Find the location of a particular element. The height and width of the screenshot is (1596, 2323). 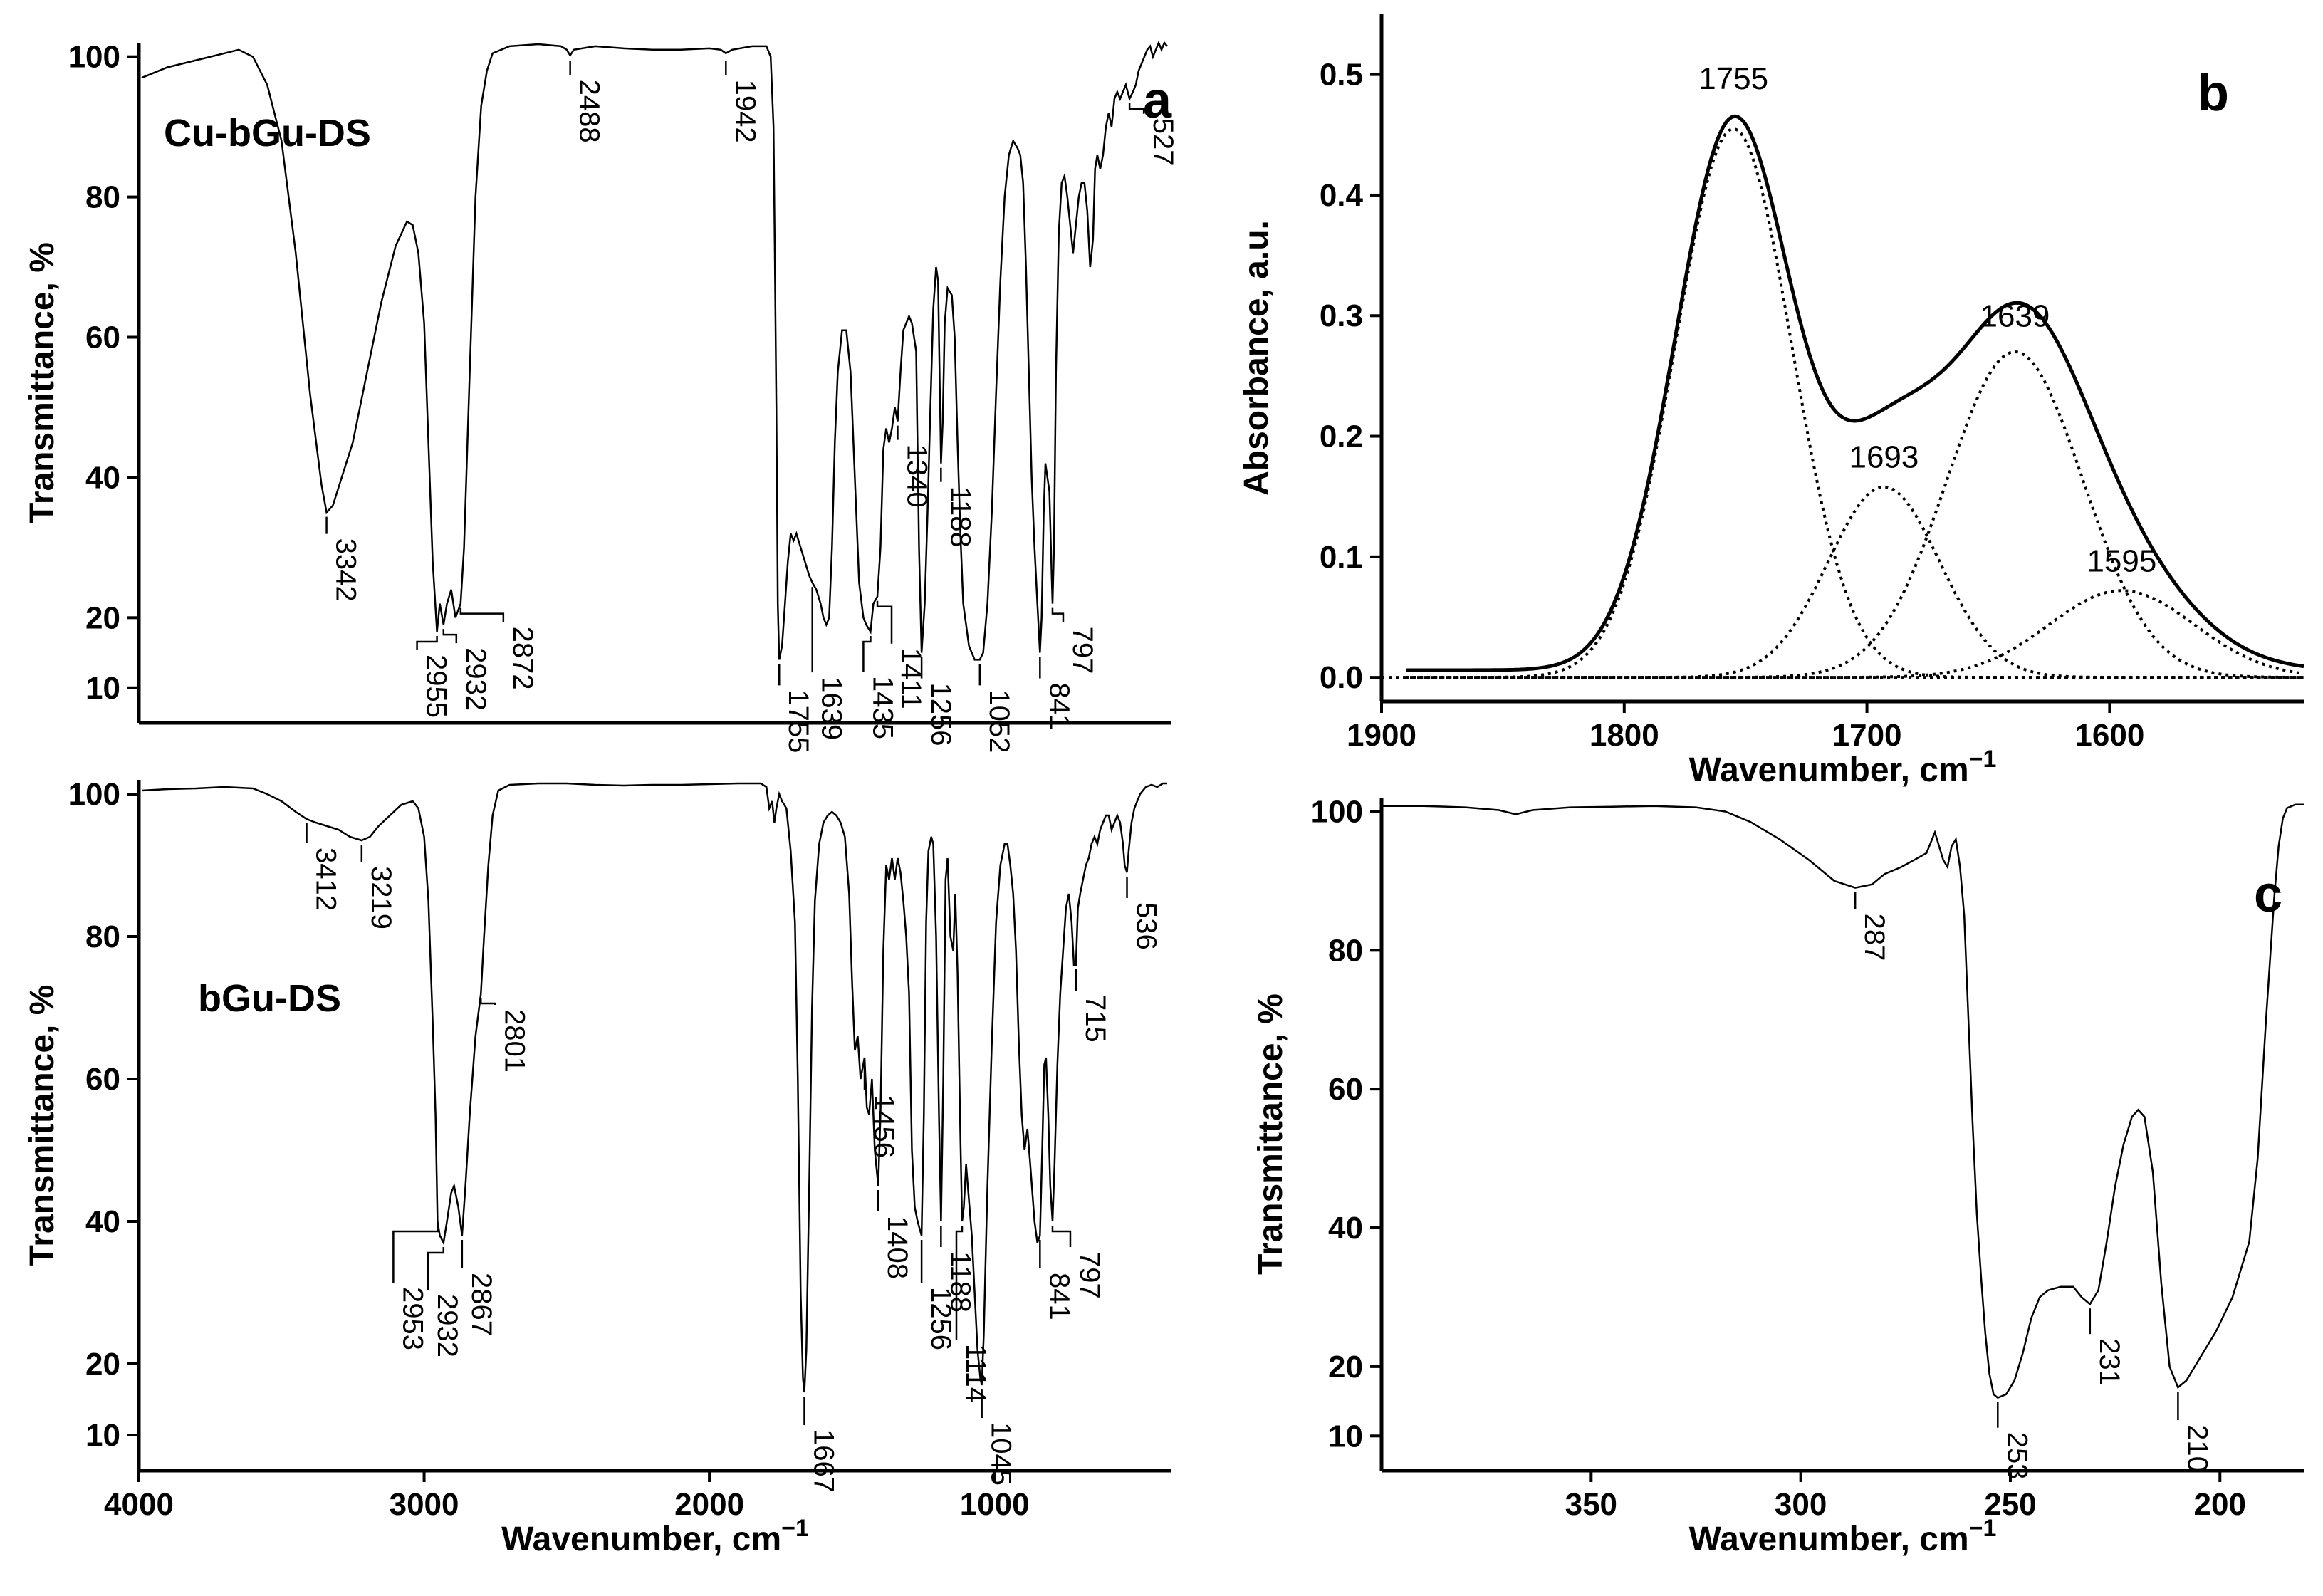

y-tick-label: 80 is located at coordinates (102, 936).